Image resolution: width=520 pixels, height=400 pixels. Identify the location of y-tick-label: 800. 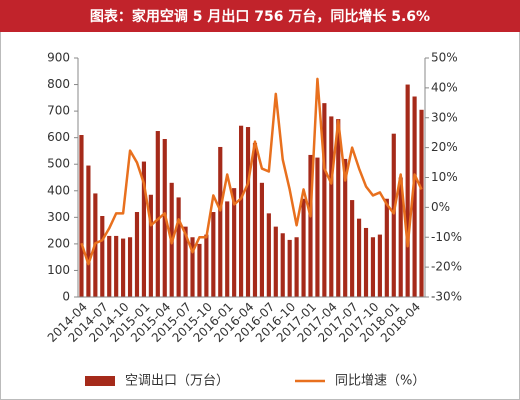
(58, 84).